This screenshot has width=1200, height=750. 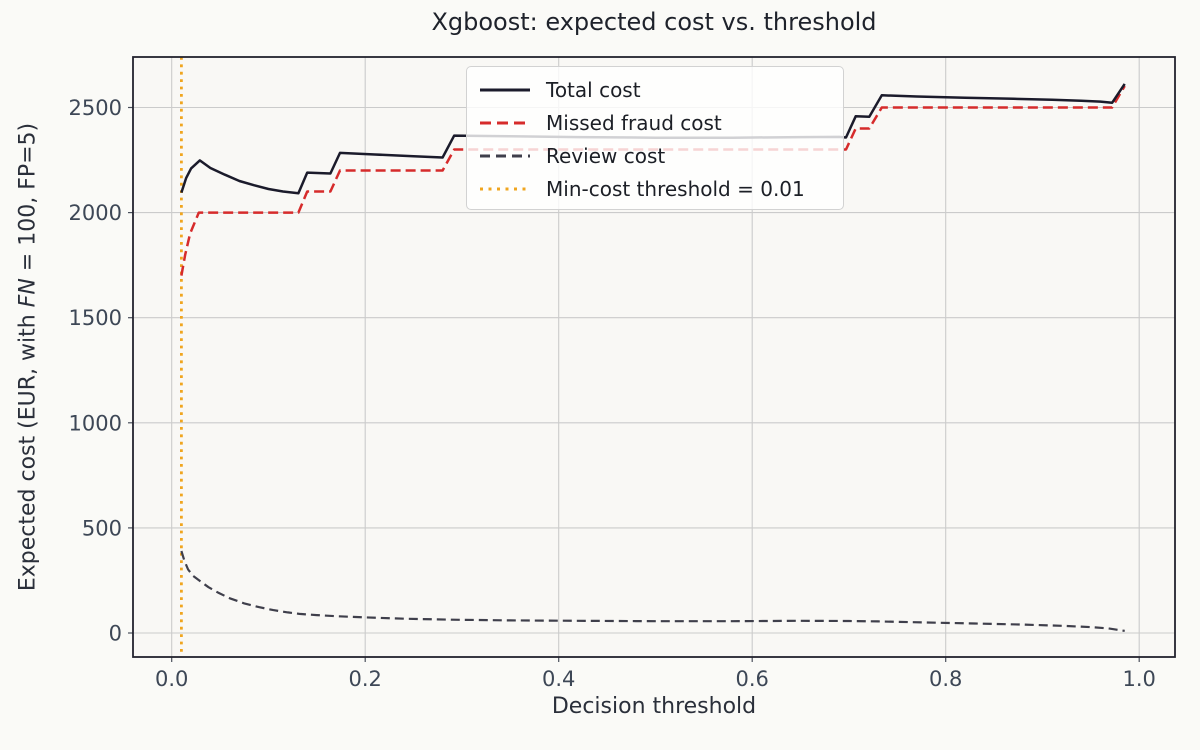 I want to click on legend-item-review-cost: Review cost, so click(x=661, y=155).